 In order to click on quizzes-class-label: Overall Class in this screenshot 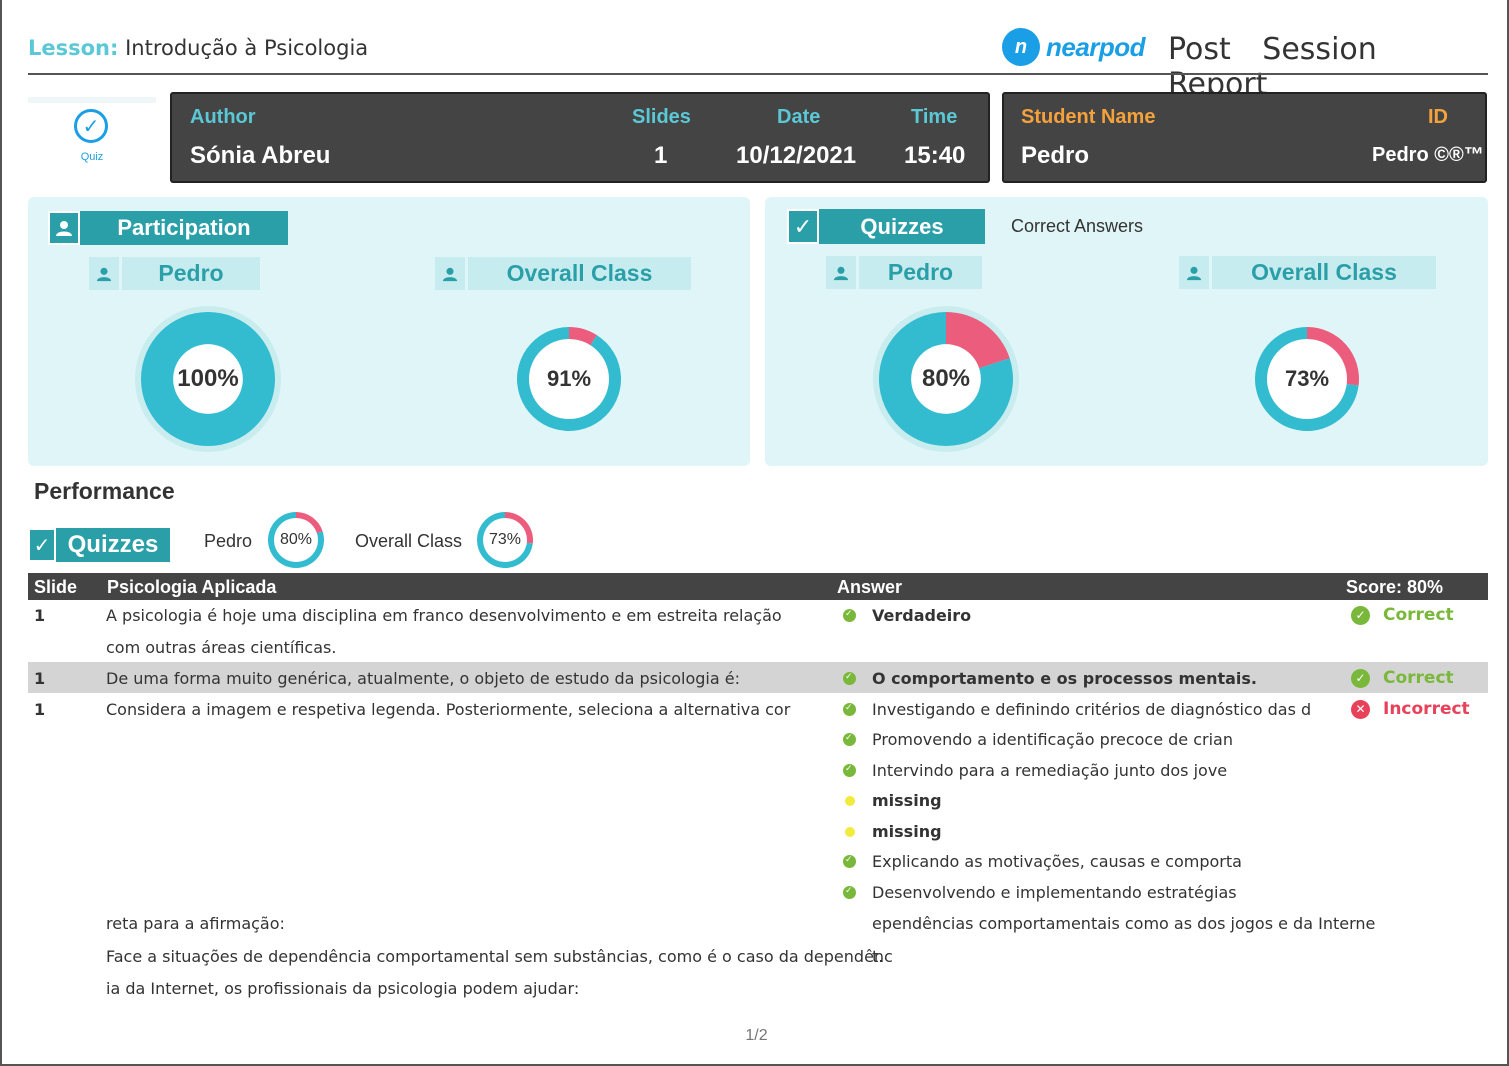, I will do `click(1324, 272)`.